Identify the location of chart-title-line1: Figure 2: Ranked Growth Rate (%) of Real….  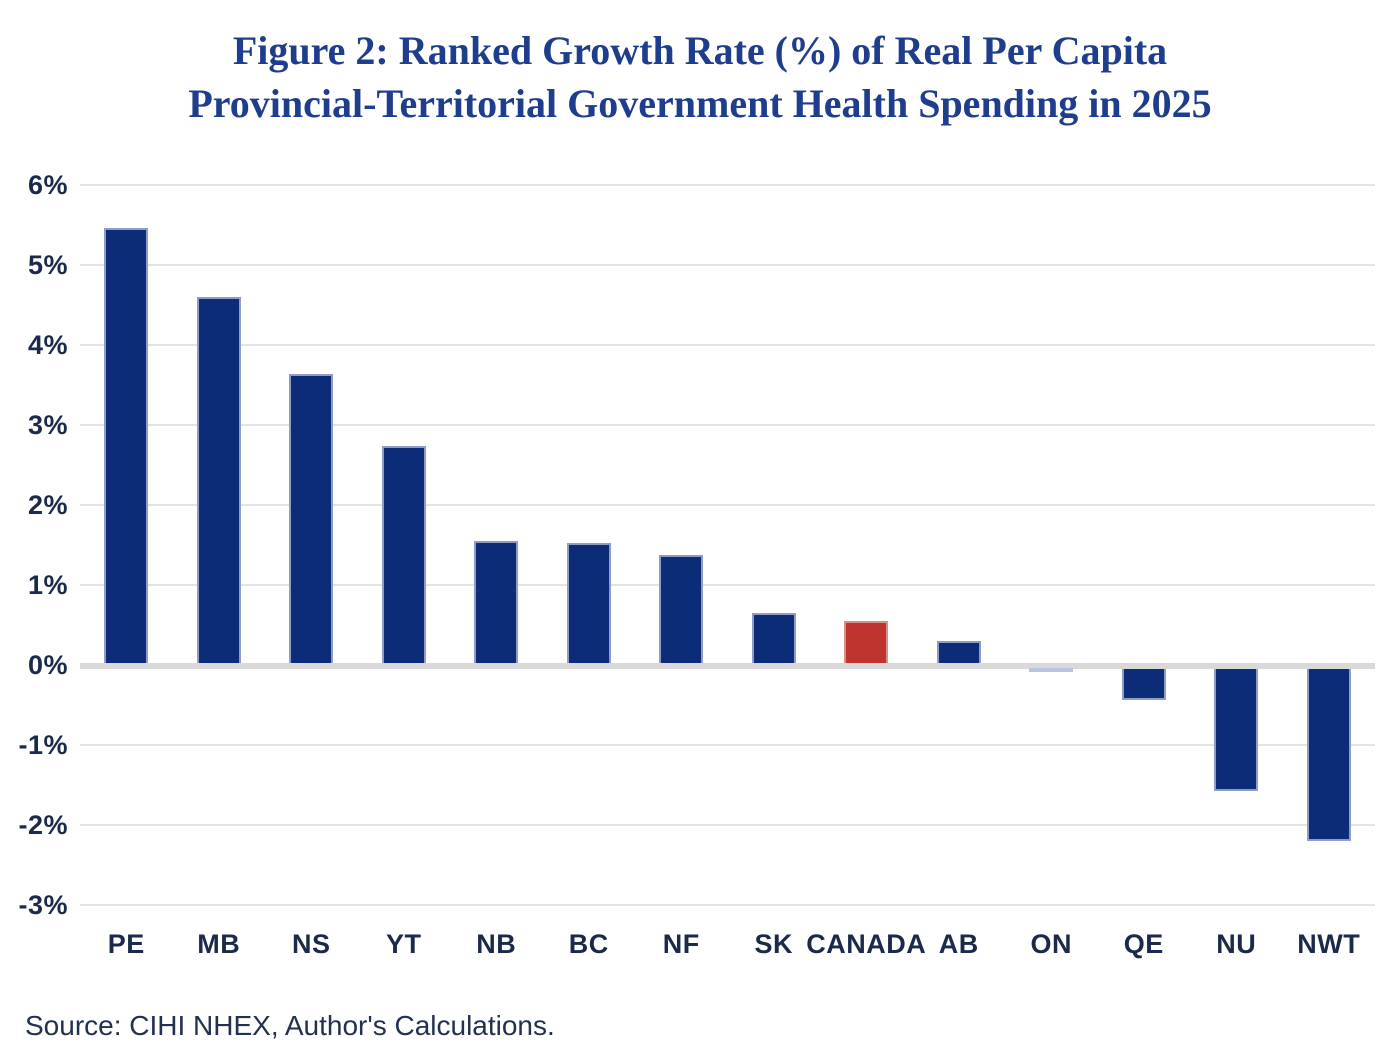
(700, 50).